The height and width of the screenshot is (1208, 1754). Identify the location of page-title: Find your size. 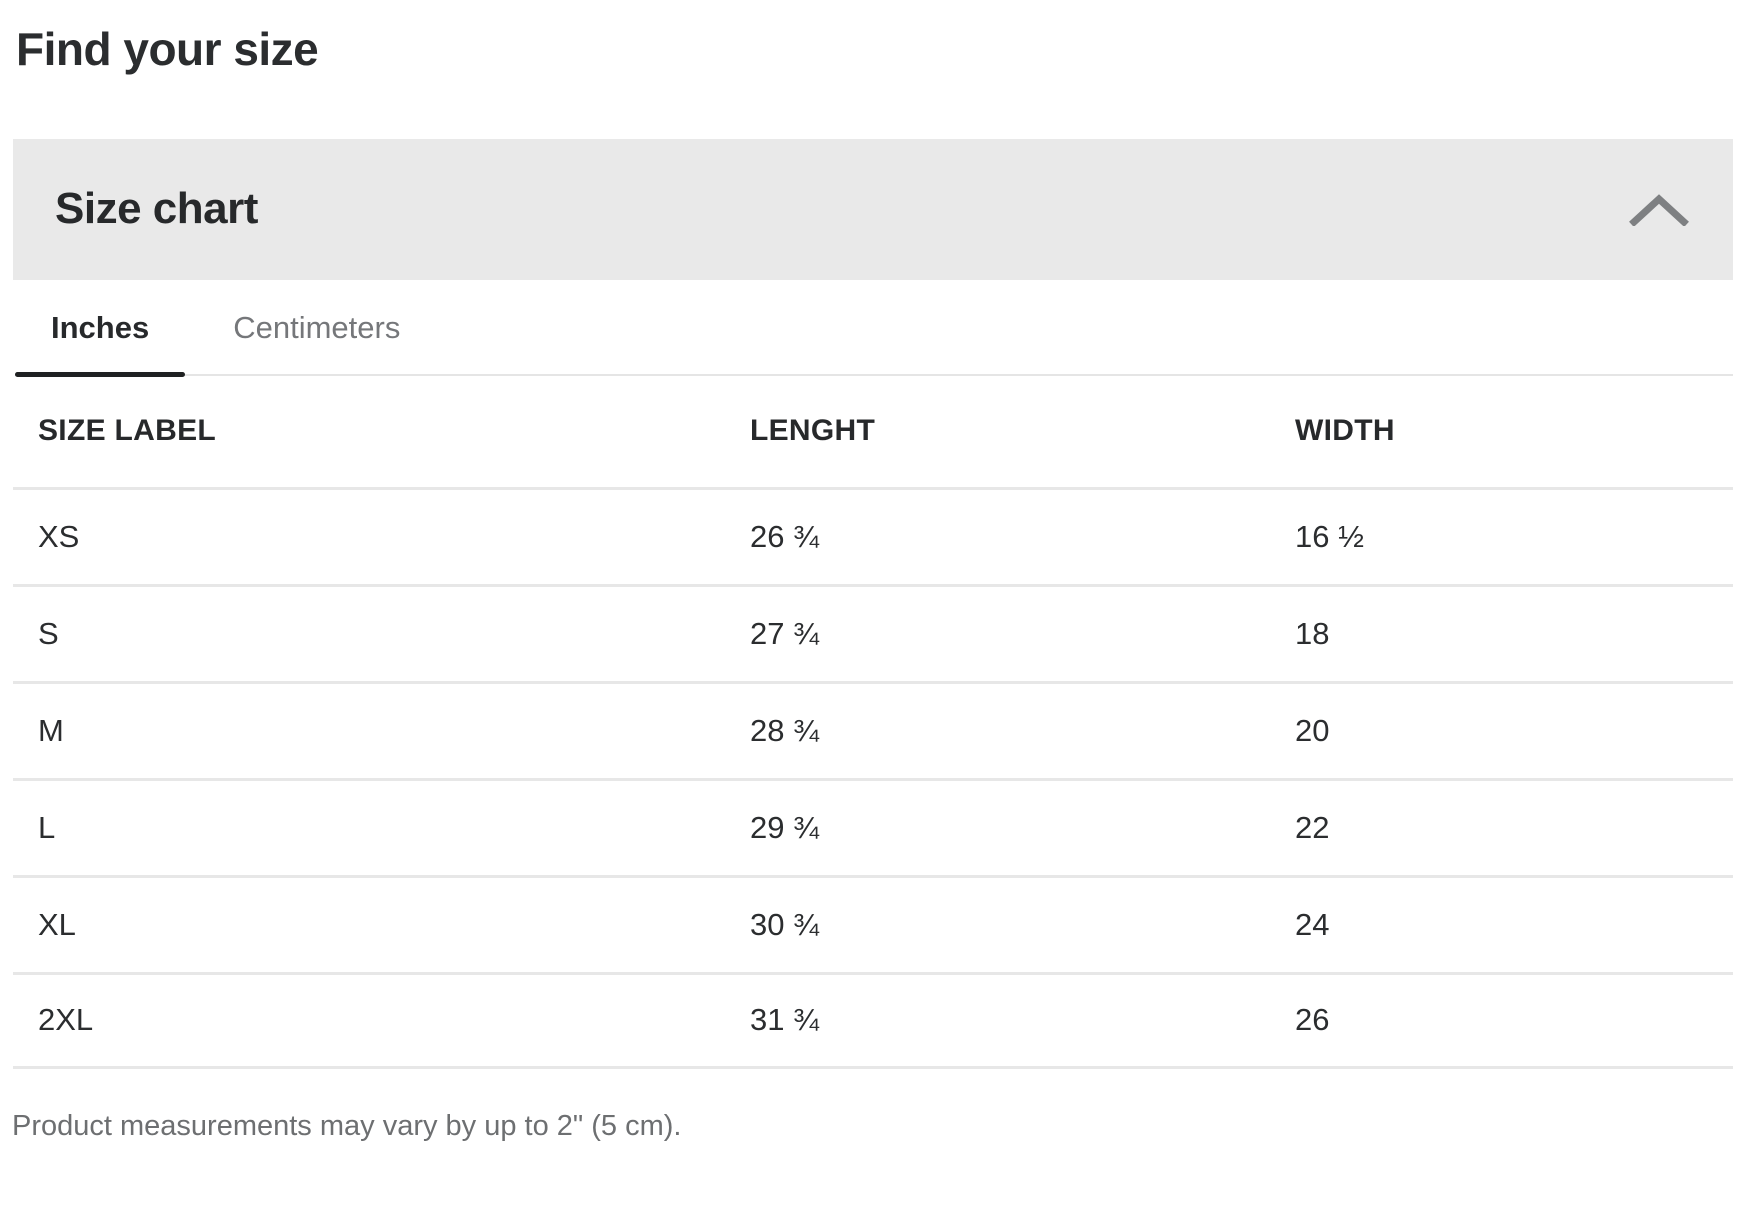
(167, 49).